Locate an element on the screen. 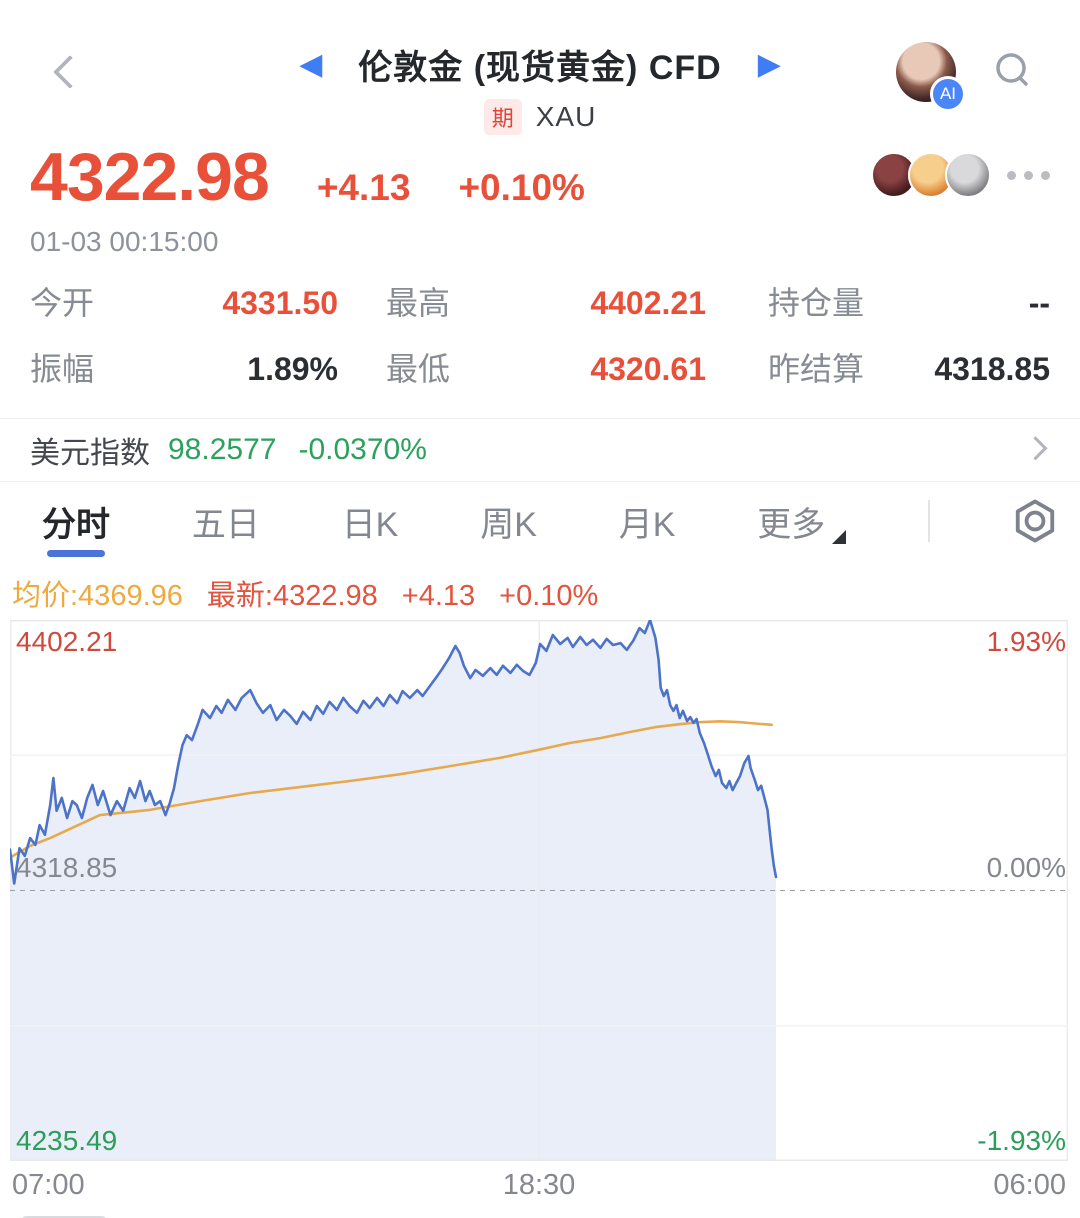 Image resolution: width=1080 pixels, height=1218 pixels. usd-index-change: -0.0370% is located at coordinates (362, 449).